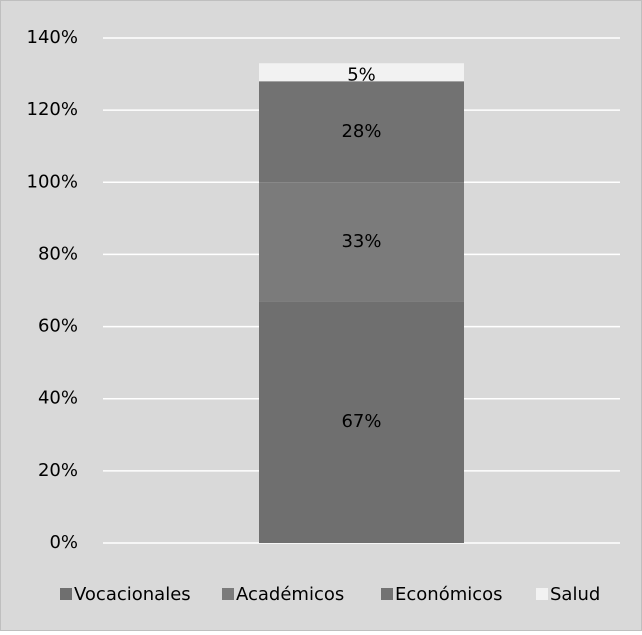 The width and height of the screenshot is (642, 635). What do you see at coordinates (290, 594) in the screenshot?
I see `legend-label: Académicos` at bounding box center [290, 594].